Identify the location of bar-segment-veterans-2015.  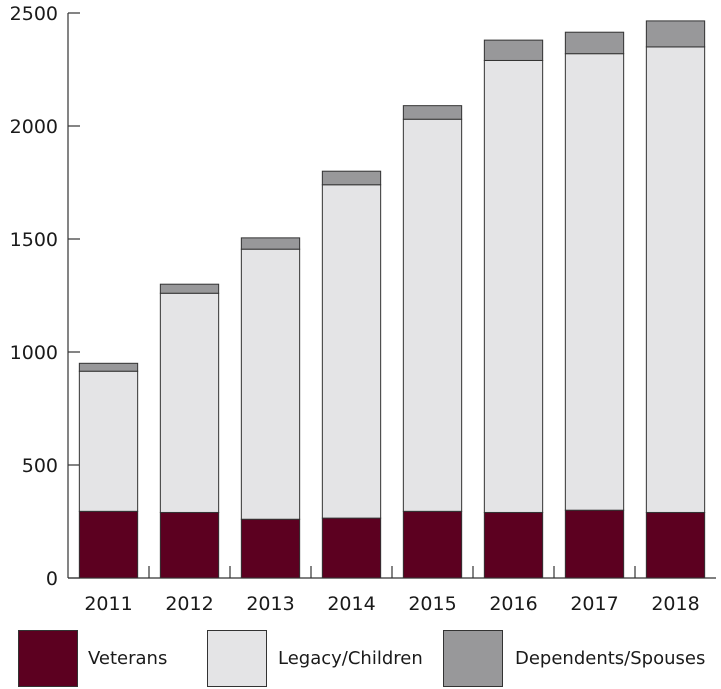
(432, 544).